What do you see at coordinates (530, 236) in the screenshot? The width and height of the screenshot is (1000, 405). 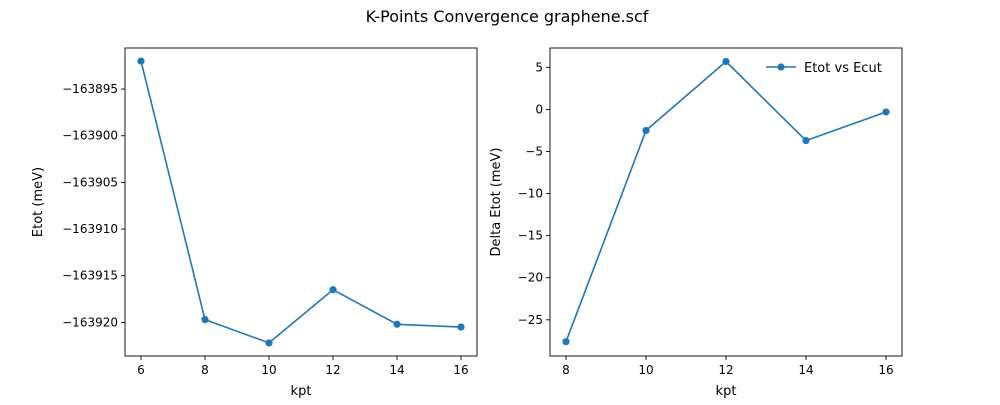 I see `y-tick-label: −15` at bounding box center [530, 236].